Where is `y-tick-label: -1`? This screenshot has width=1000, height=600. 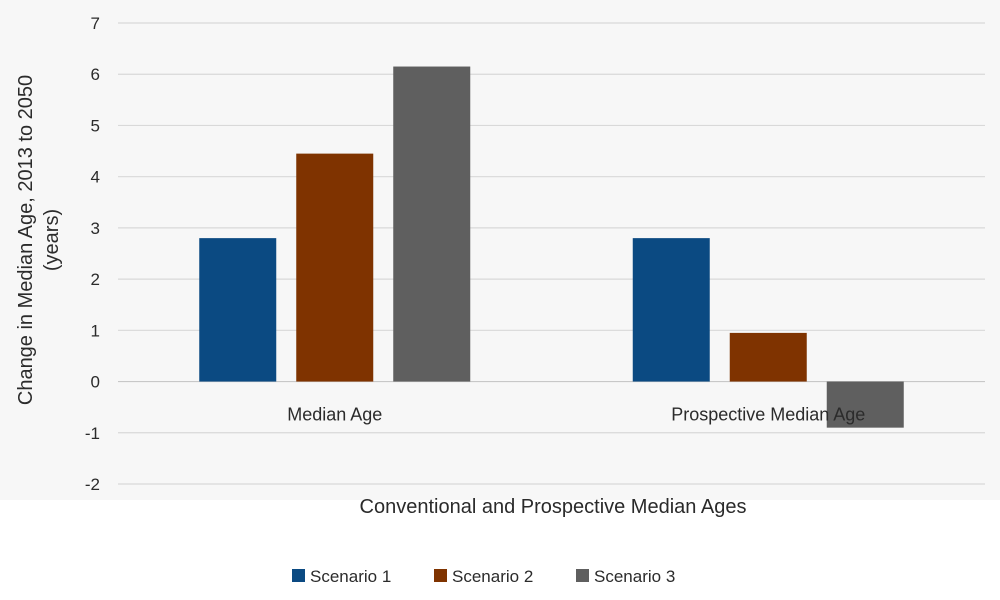 y-tick-label: -1 is located at coordinates (92, 433).